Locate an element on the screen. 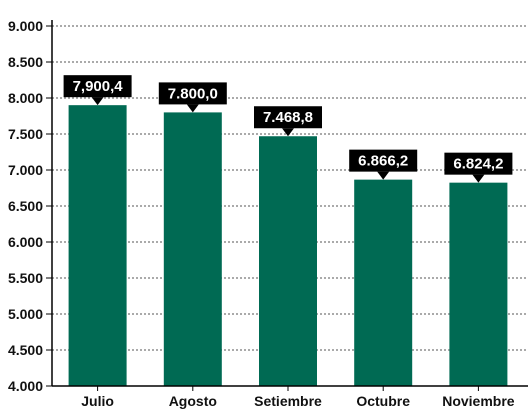 This screenshot has width=530, height=420. data-label-julio: 7,900,4 is located at coordinates (97, 90).